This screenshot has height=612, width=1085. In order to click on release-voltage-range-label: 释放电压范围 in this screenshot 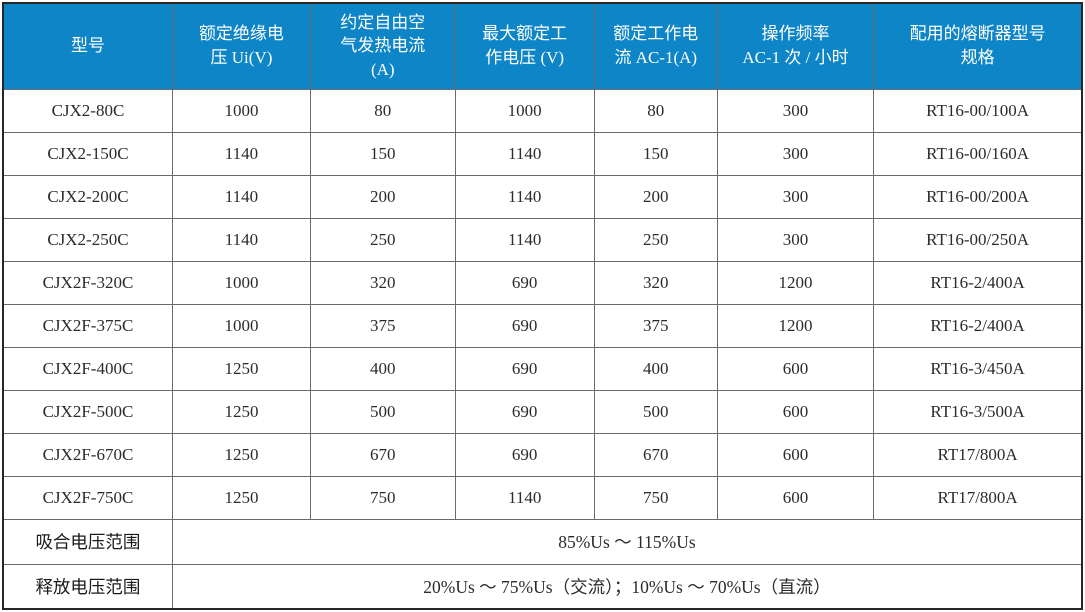, I will do `click(87, 586)`.